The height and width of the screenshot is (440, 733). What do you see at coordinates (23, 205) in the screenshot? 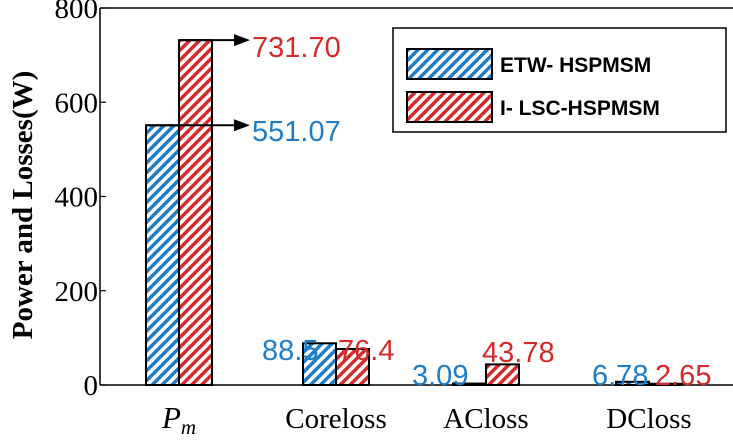
I see `y-axis-label: Power and Losses(W)` at bounding box center [23, 205].